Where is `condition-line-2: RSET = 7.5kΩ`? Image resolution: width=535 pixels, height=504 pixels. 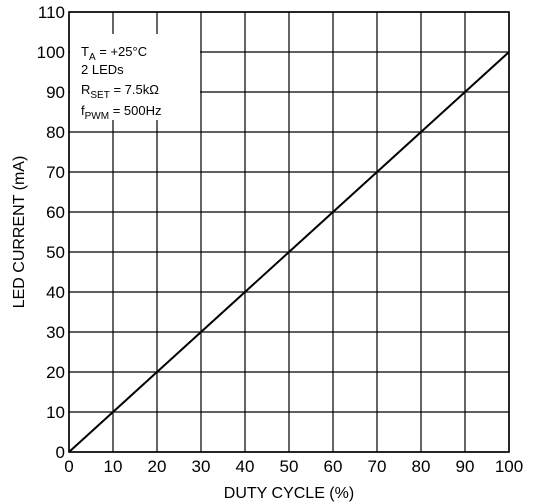 condition-line-2: RSET = 7.5kΩ is located at coordinates (120, 91).